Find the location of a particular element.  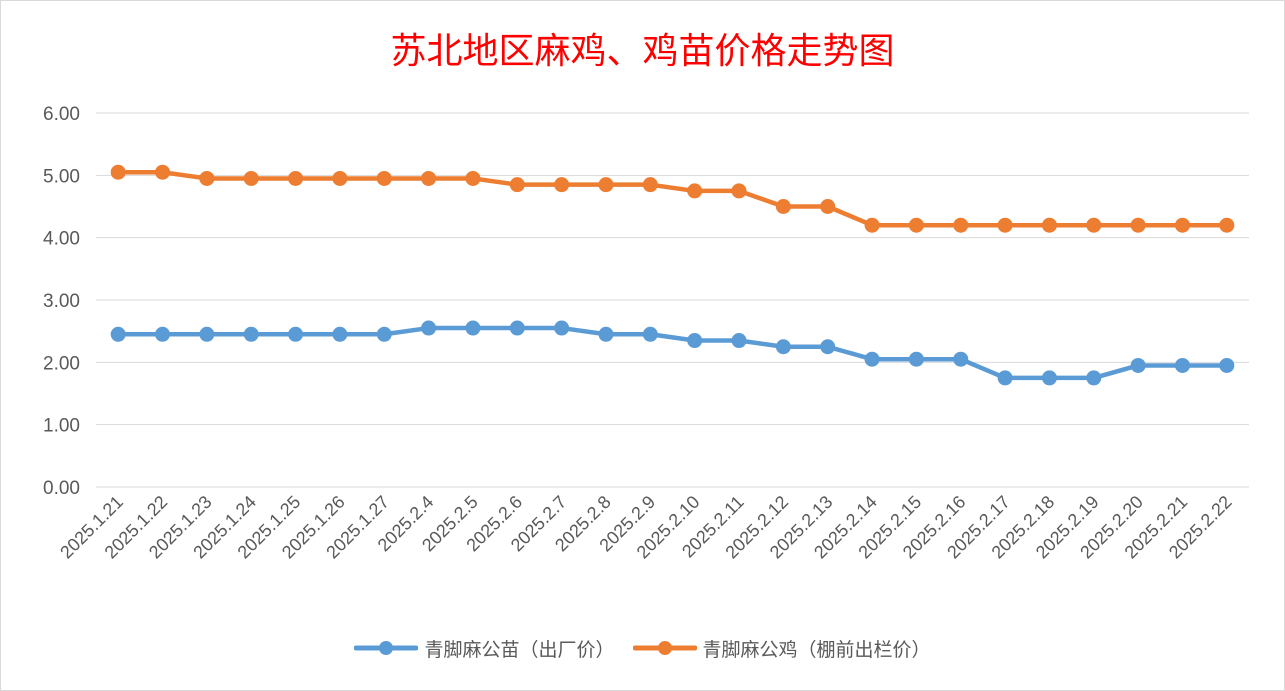

legend-item-series-2: 青脚麻公鸡（棚前出栏价） is located at coordinates (781, 648).